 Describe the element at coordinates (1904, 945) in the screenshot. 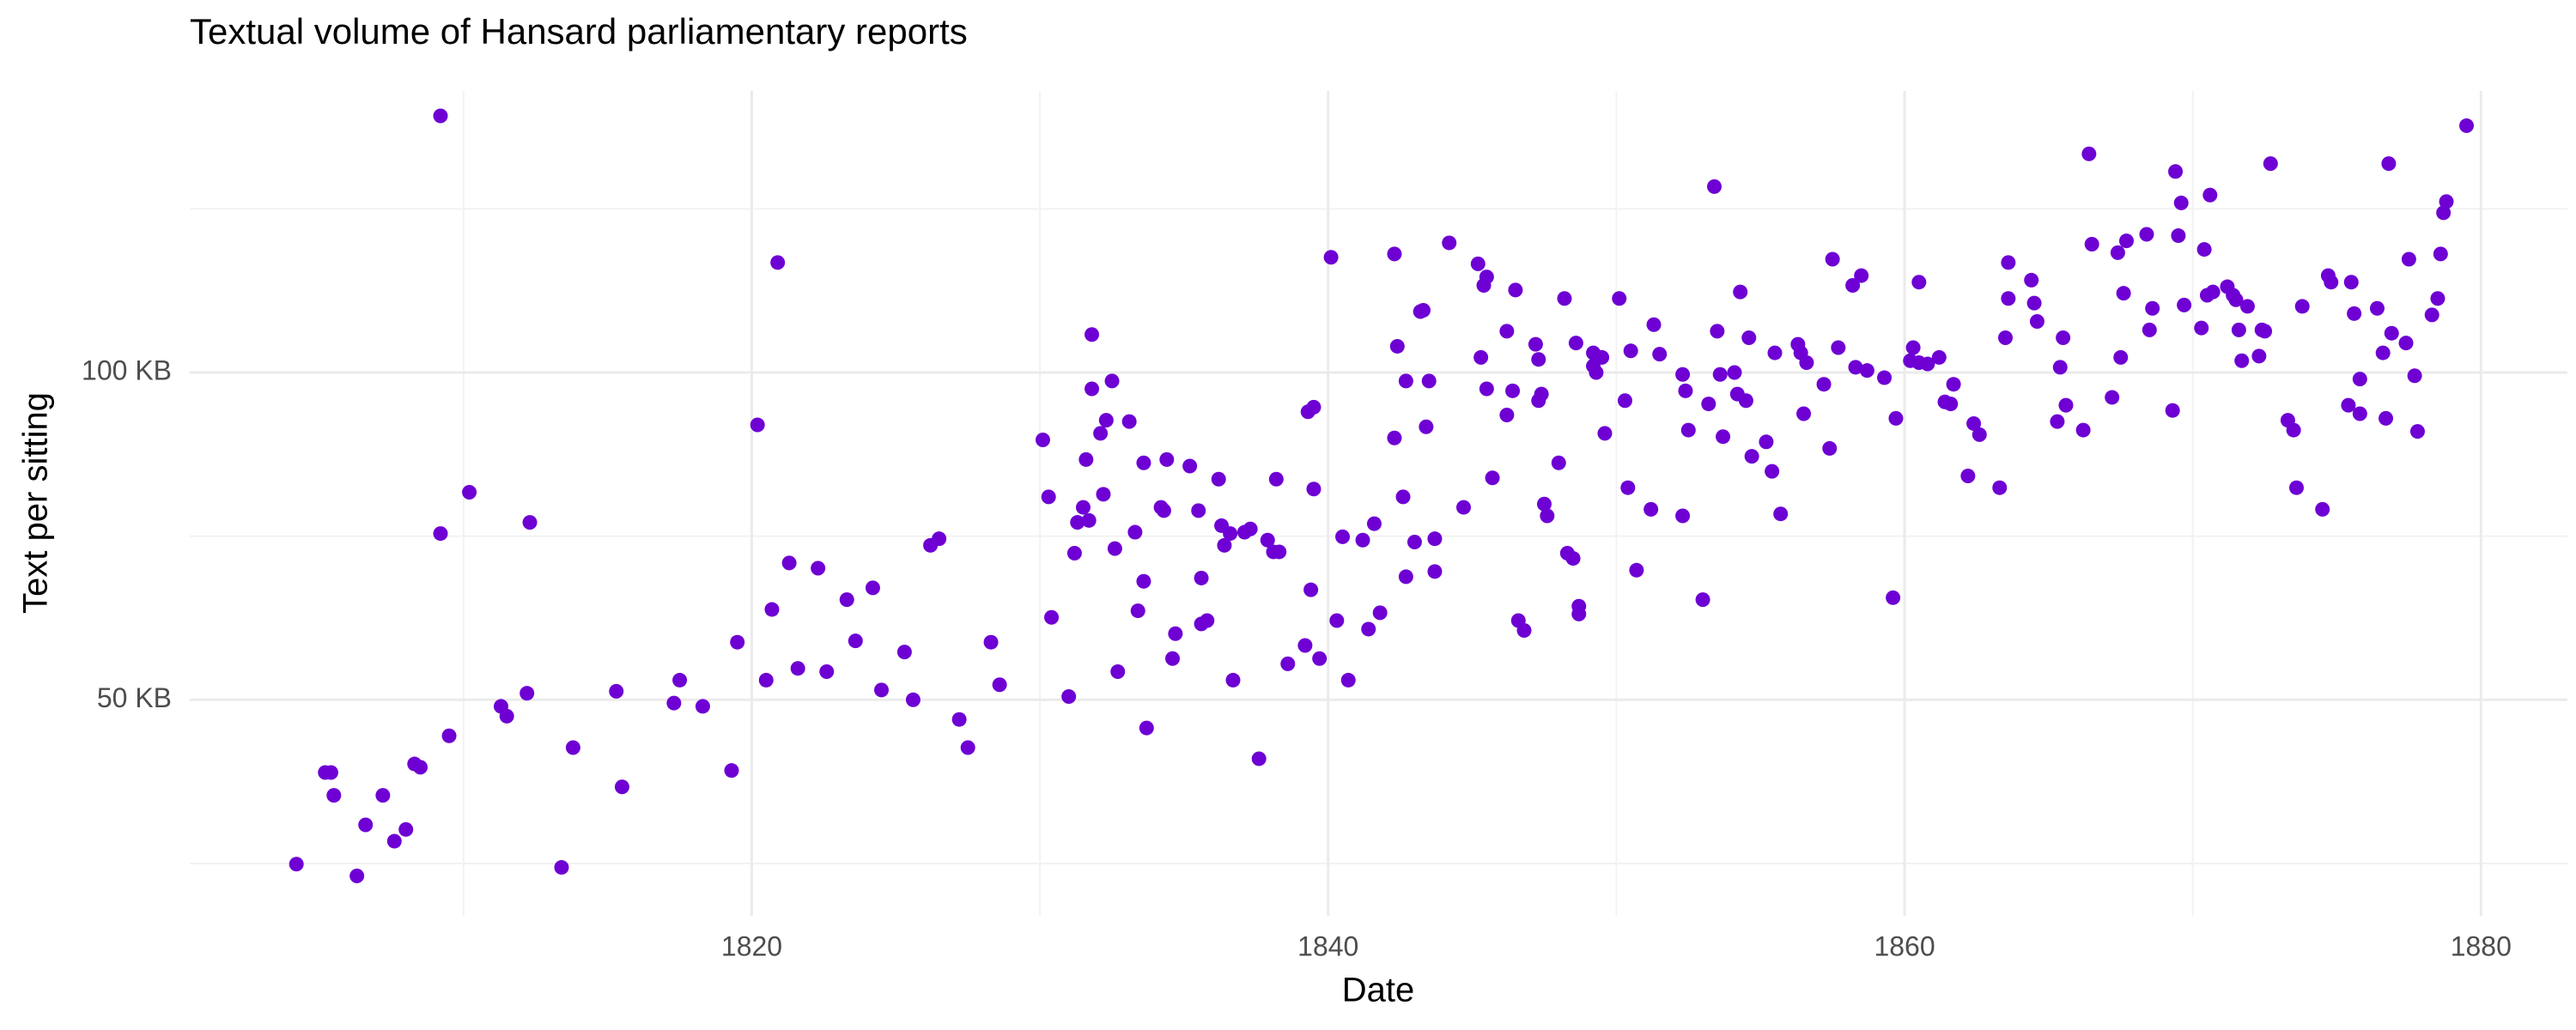

I see `x-tick-label: 1860` at that location.